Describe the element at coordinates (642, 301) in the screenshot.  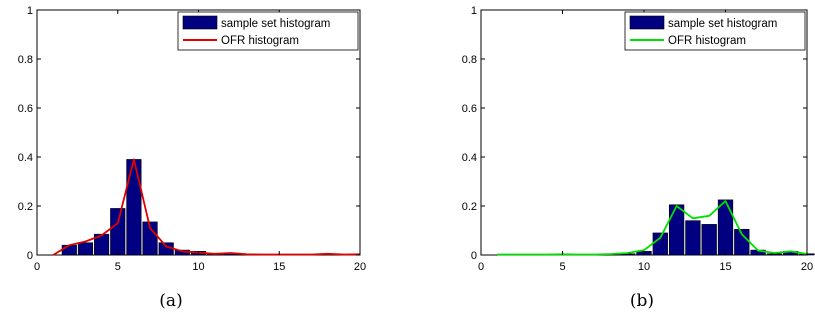
I see `panel-caption: (b)` at that location.